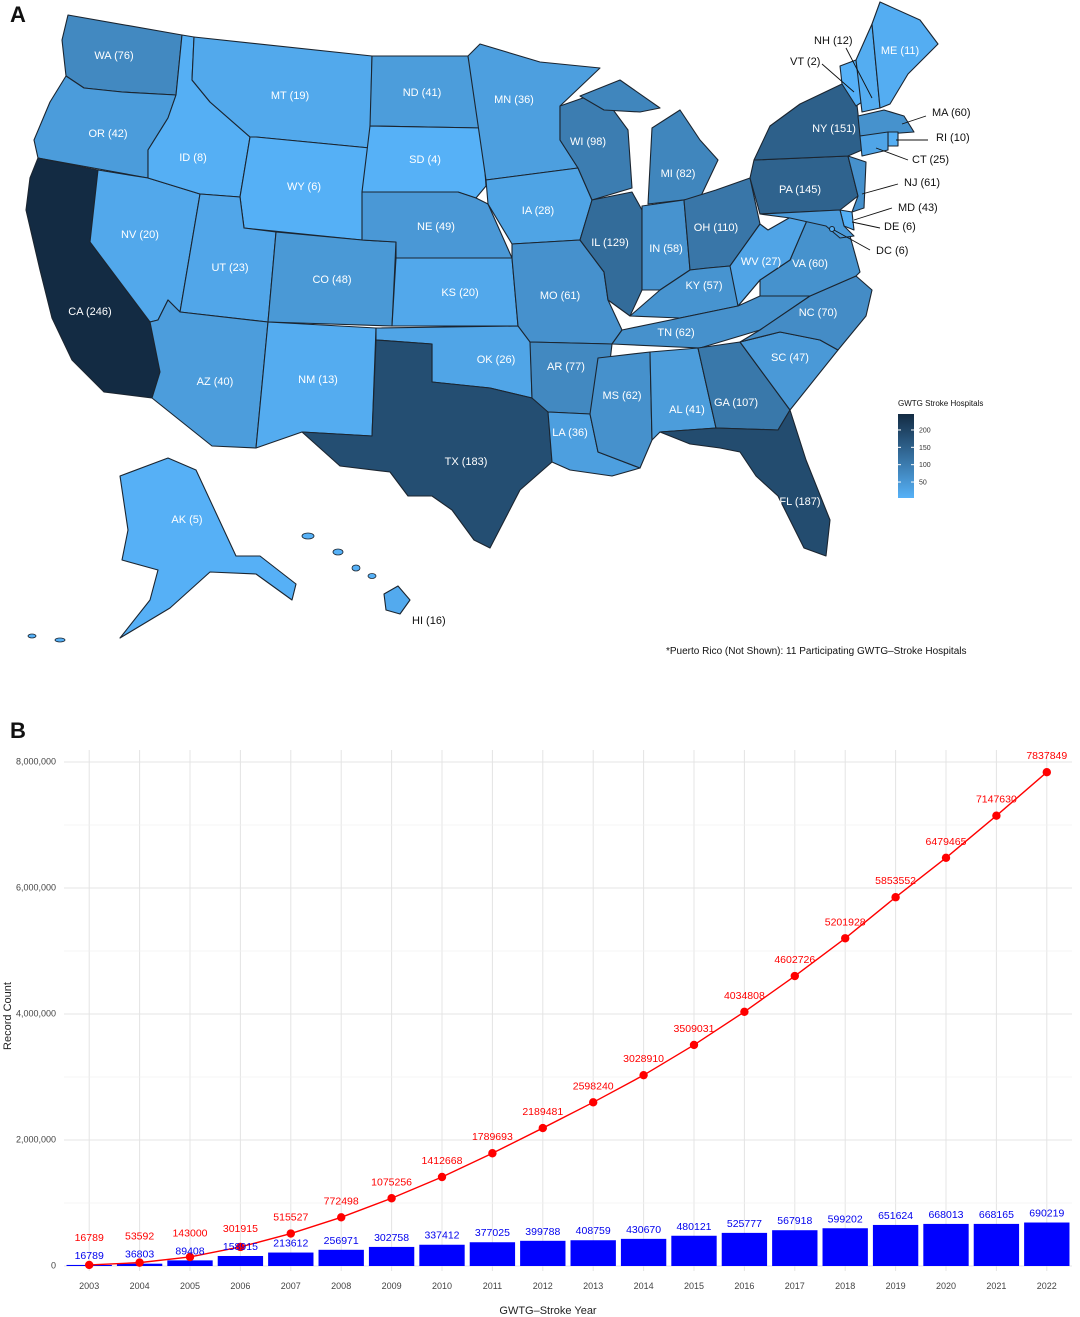 The image size is (1080, 1317). I want to click on x-tick-label: 2010, so click(442, 1286).